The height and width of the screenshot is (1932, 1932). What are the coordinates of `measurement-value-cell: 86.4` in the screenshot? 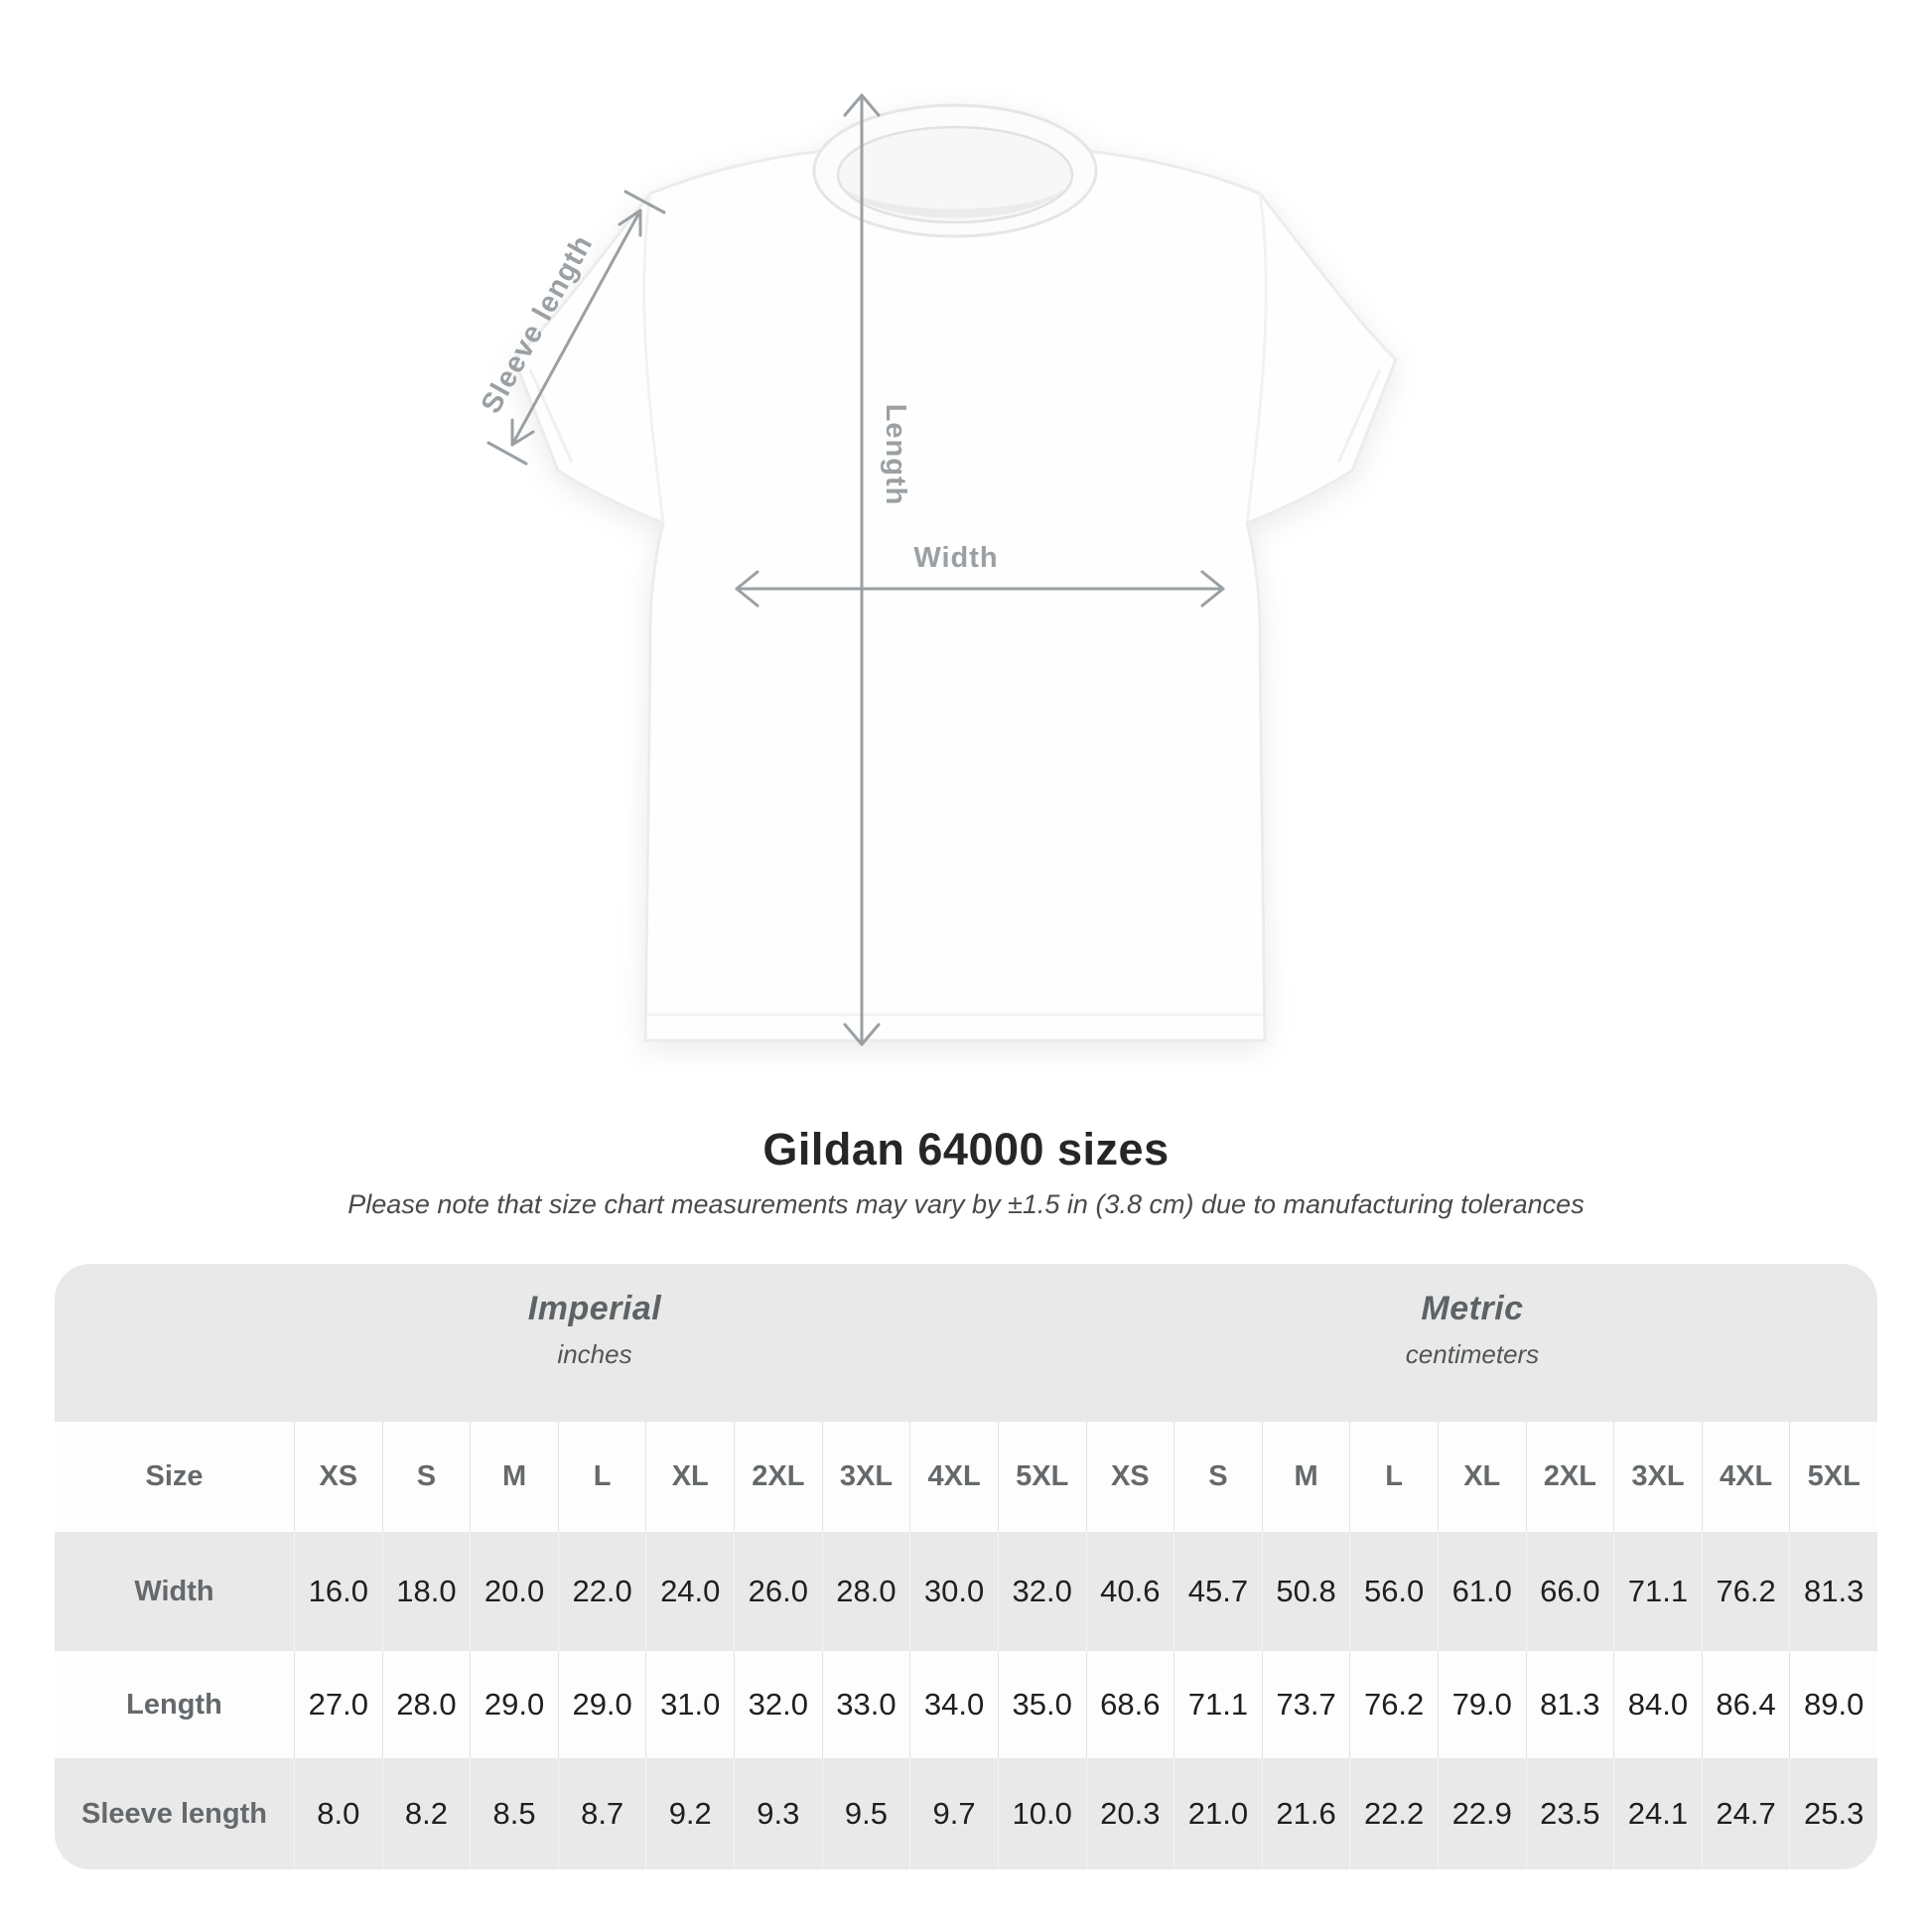 It's located at (1746, 1705).